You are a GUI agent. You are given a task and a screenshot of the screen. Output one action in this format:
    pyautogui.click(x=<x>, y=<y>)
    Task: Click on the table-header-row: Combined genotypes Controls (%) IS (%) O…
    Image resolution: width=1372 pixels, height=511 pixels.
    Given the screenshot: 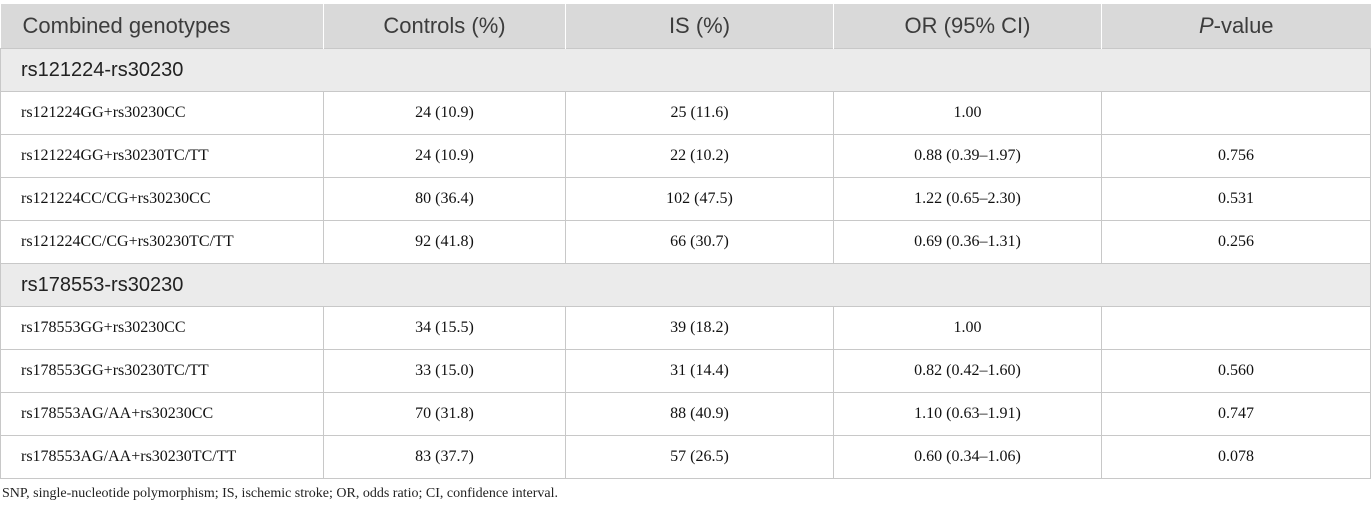 What is the action you would take?
    pyautogui.click(x=685, y=26)
    